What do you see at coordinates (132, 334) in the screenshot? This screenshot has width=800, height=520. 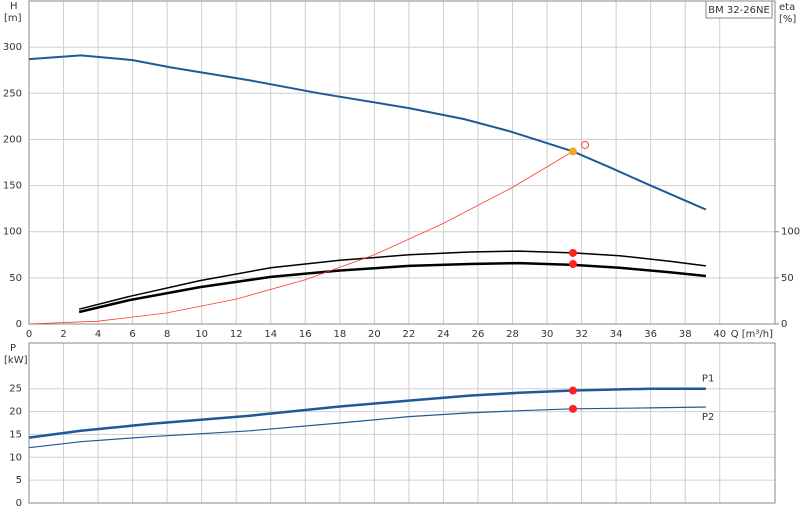 I see `x-tick-label: 6` at bounding box center [132, 334].